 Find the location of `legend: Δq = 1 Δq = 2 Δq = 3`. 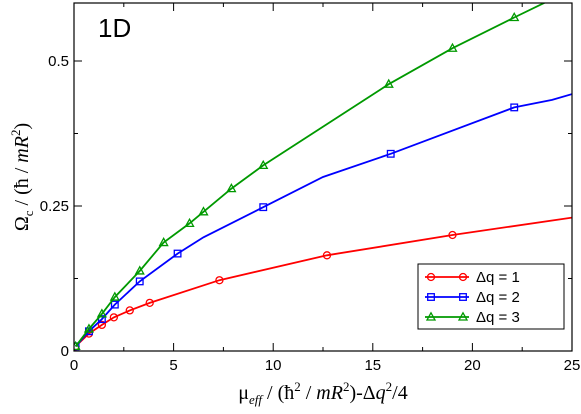

legend: Δq = 1 Δq = 2 Δq = 3 is located at coordinates (491, 296).